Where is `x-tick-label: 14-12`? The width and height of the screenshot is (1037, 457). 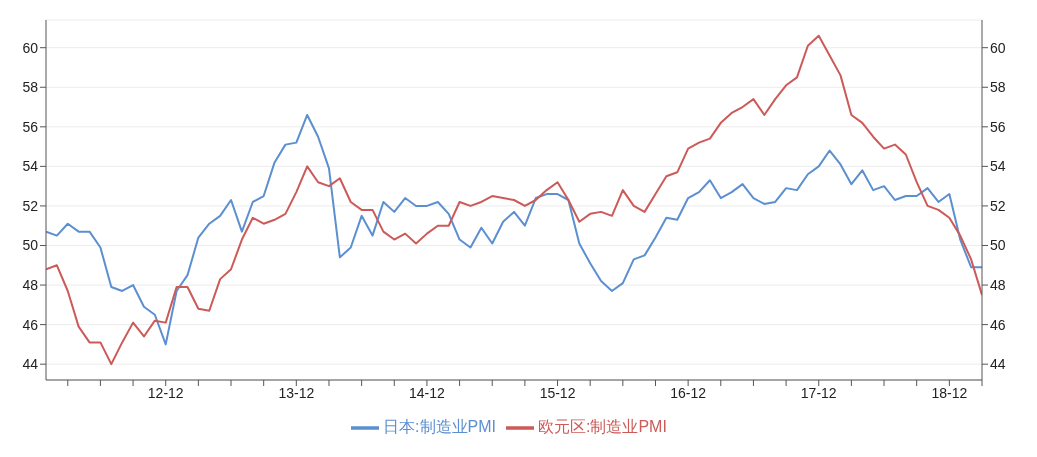 x-tick-label: 14-12 is located at coordinates (427, 392).